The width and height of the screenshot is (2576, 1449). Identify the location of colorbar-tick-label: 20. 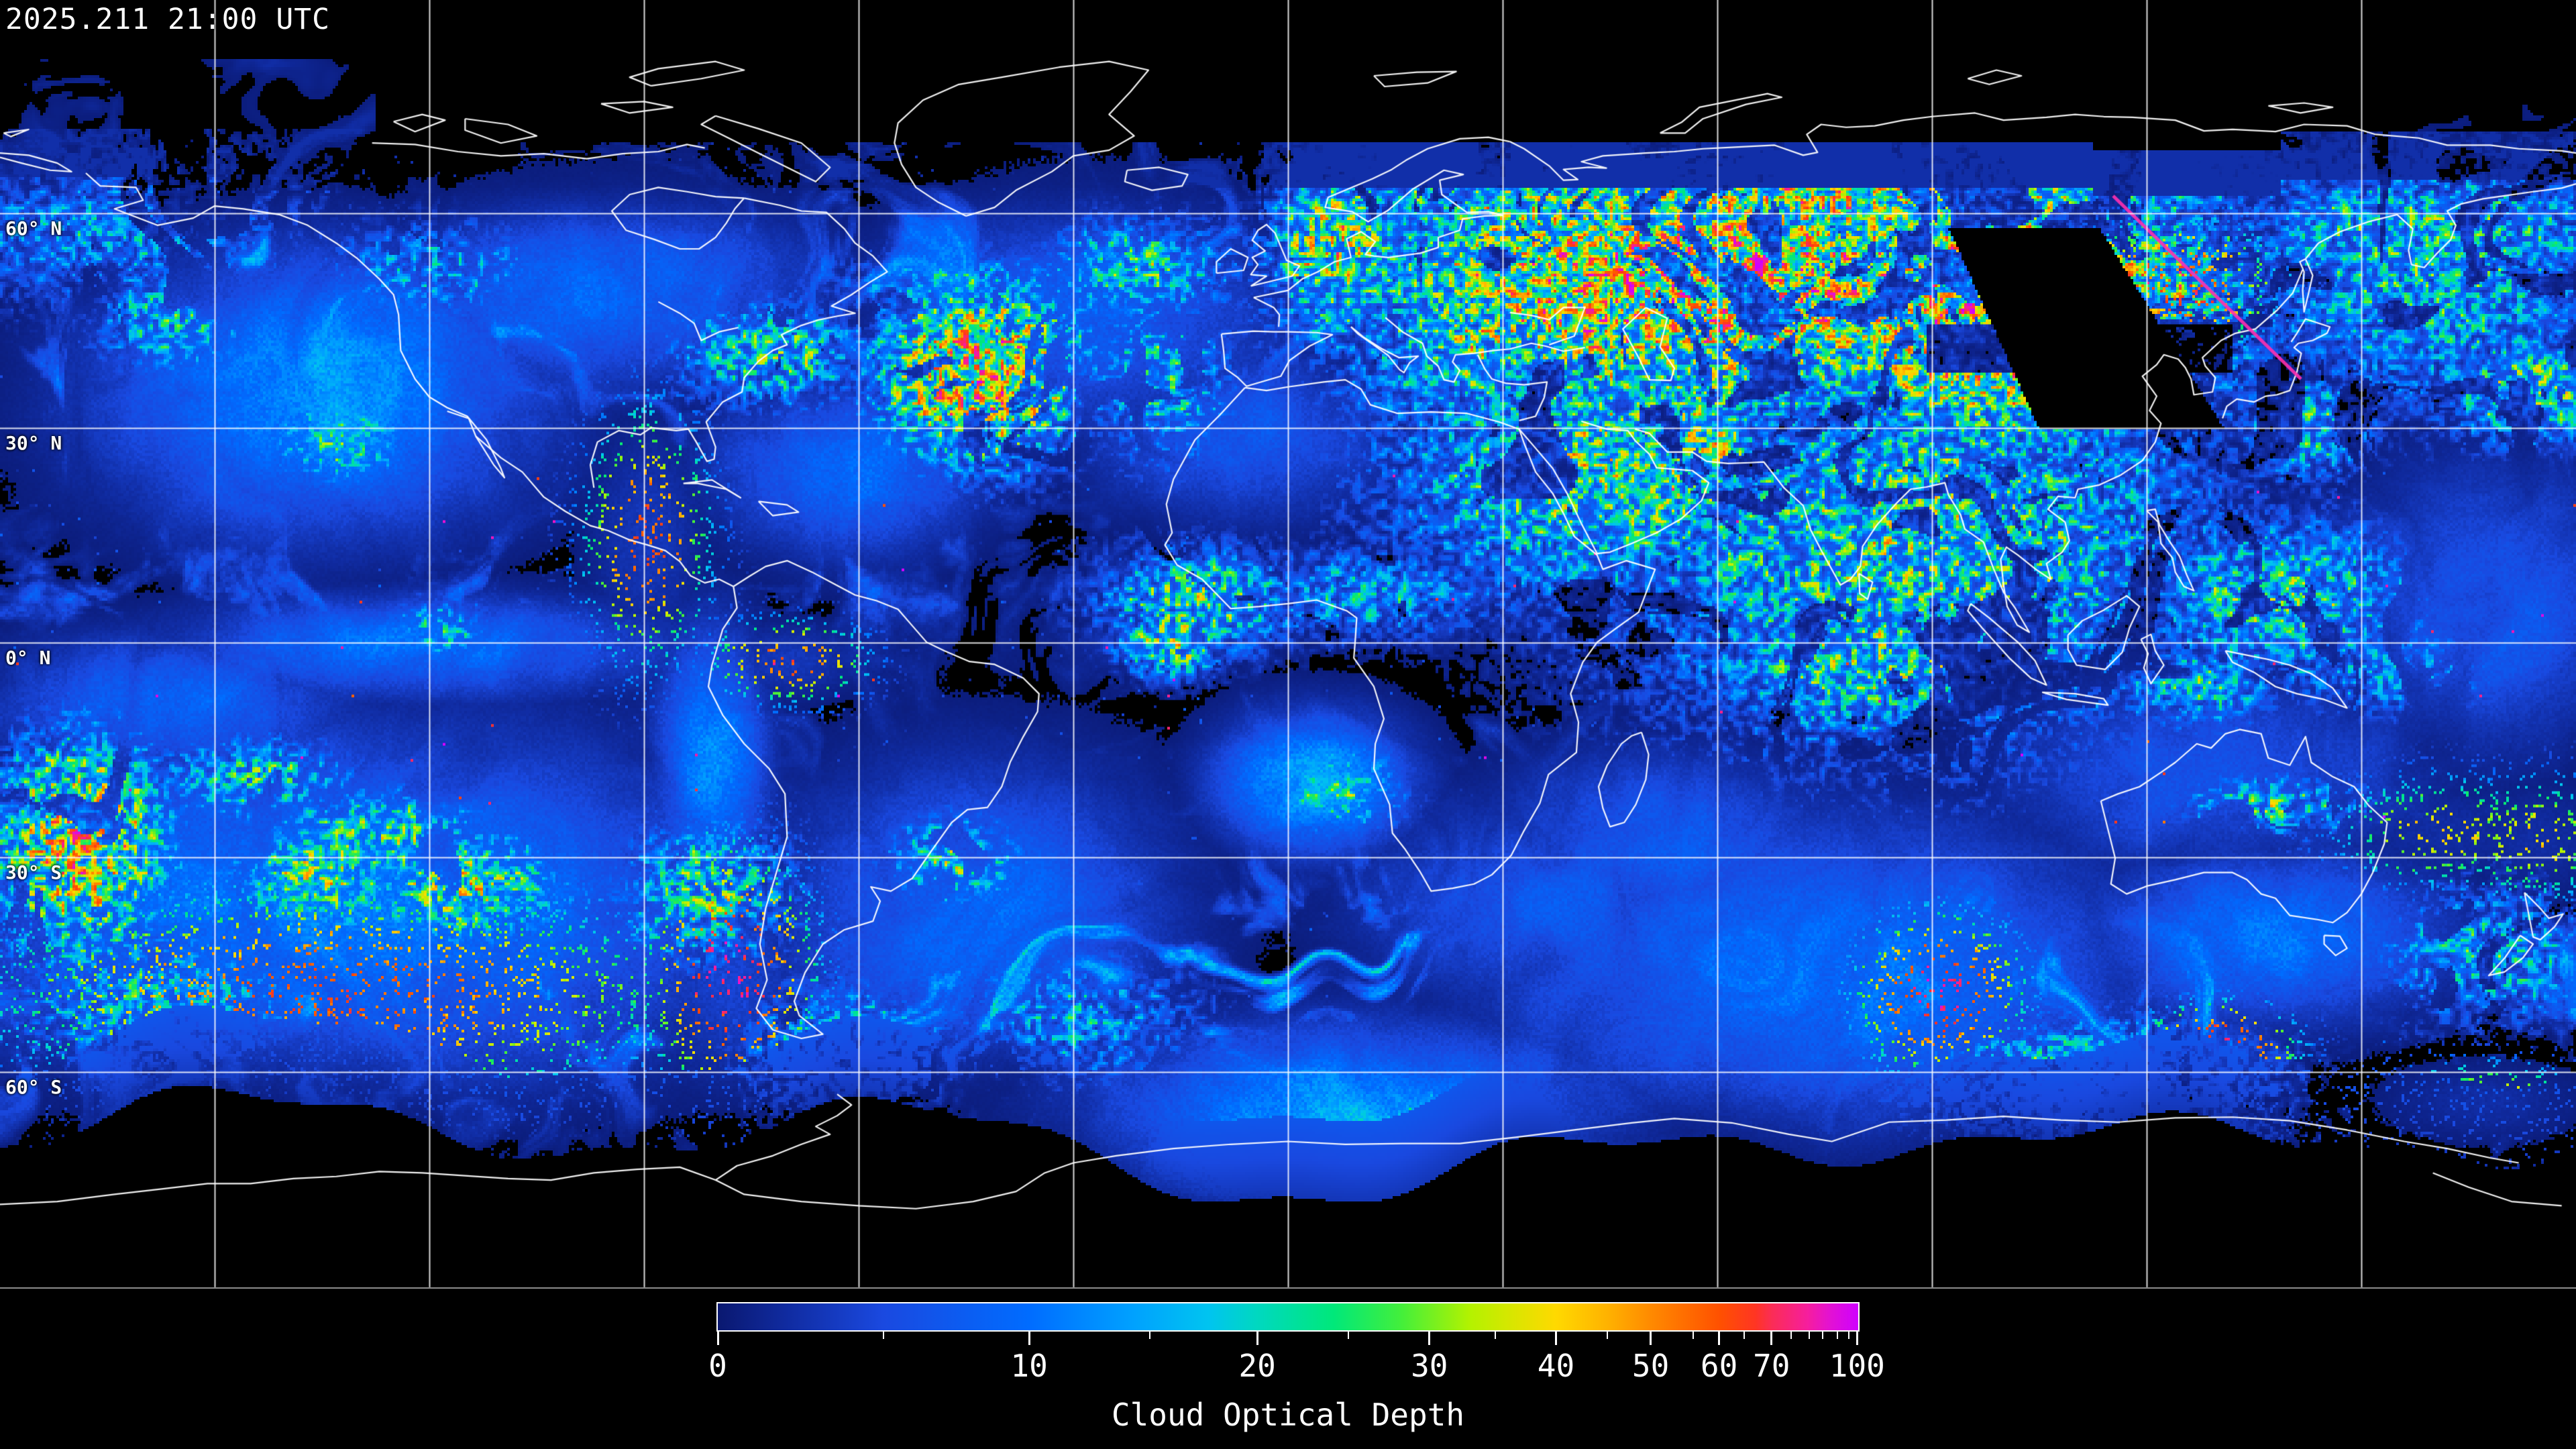
(1257, 1366).